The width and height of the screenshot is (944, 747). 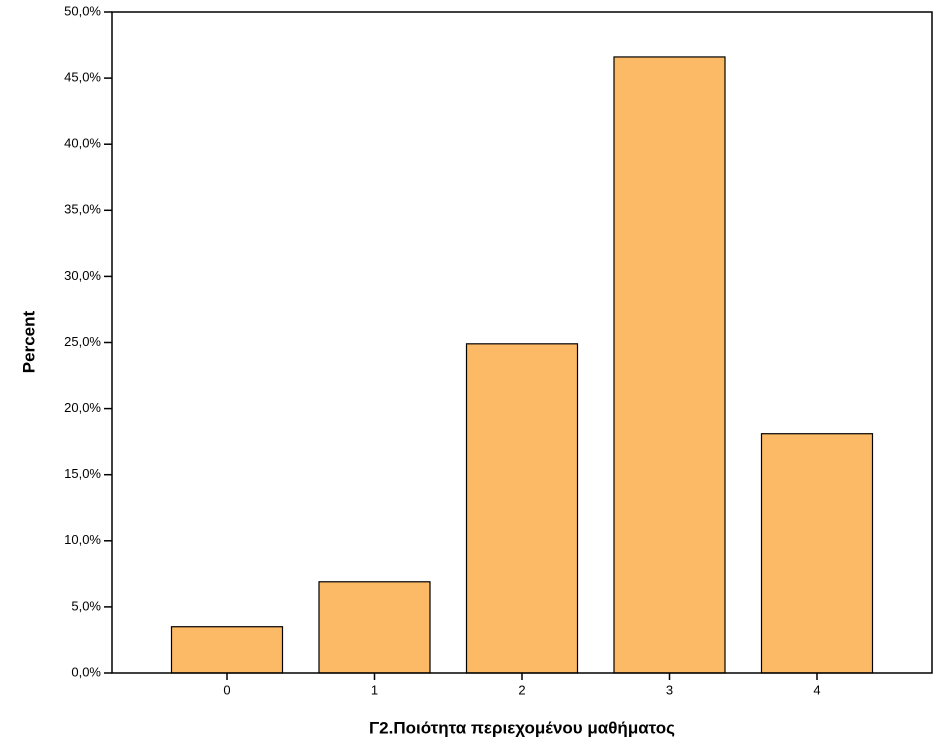 What do you see at coordinates (669, 689) in the screenshot?
I see `x-tick-label: 3` at bounding box center [669, 689].